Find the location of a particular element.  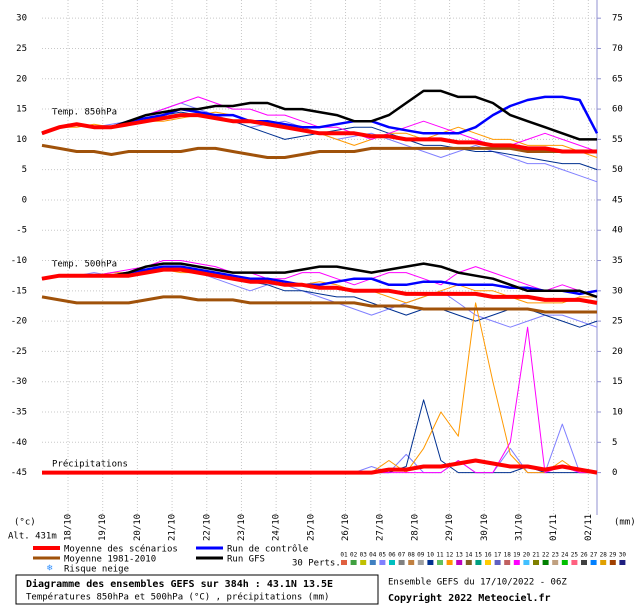

y-tick-label: -40 is located at coordinates (19, 443).